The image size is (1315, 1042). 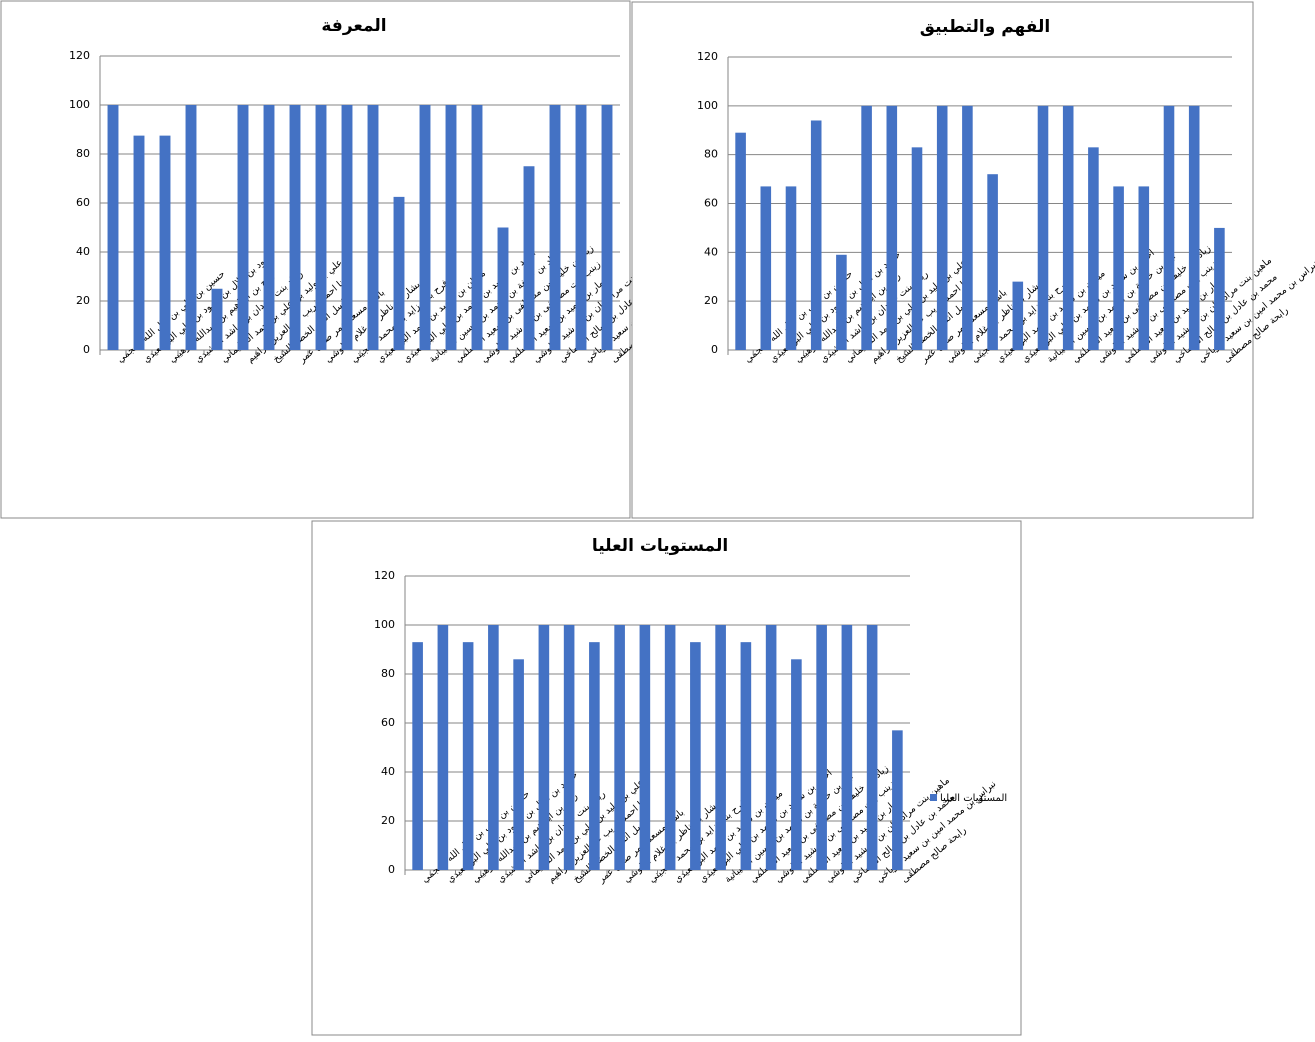 What do you see at coordinates (933, 797) in the screenshot?
I see `legend-swatch` at bounding box center [933, 797].